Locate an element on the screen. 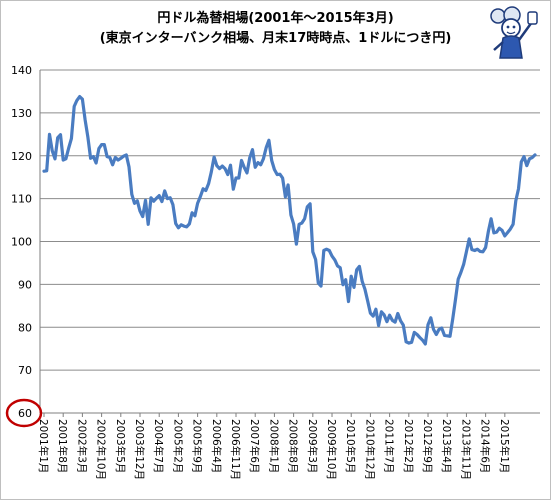  highlight-circle is located at coordinates (24, 413).